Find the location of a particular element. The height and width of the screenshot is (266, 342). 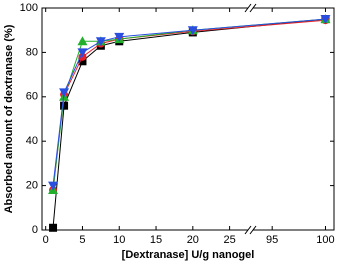

y-tick-label: 80 is located at coordinates (32, 52).